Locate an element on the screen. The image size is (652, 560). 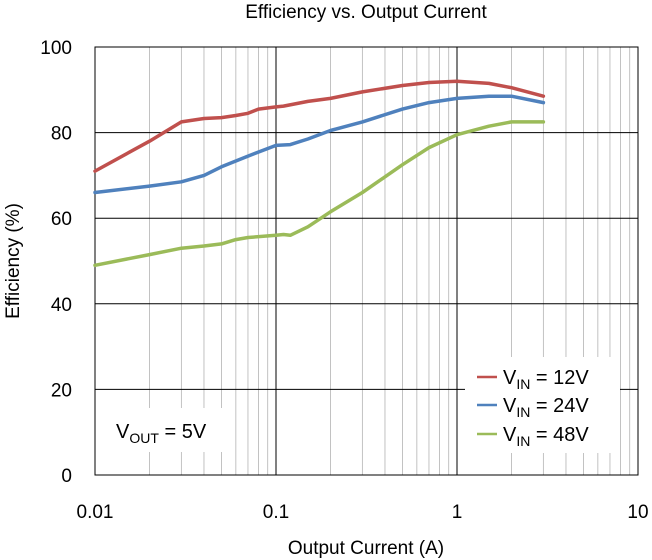
x-tick-label: 0.01 is located at coordinates (95, 512).